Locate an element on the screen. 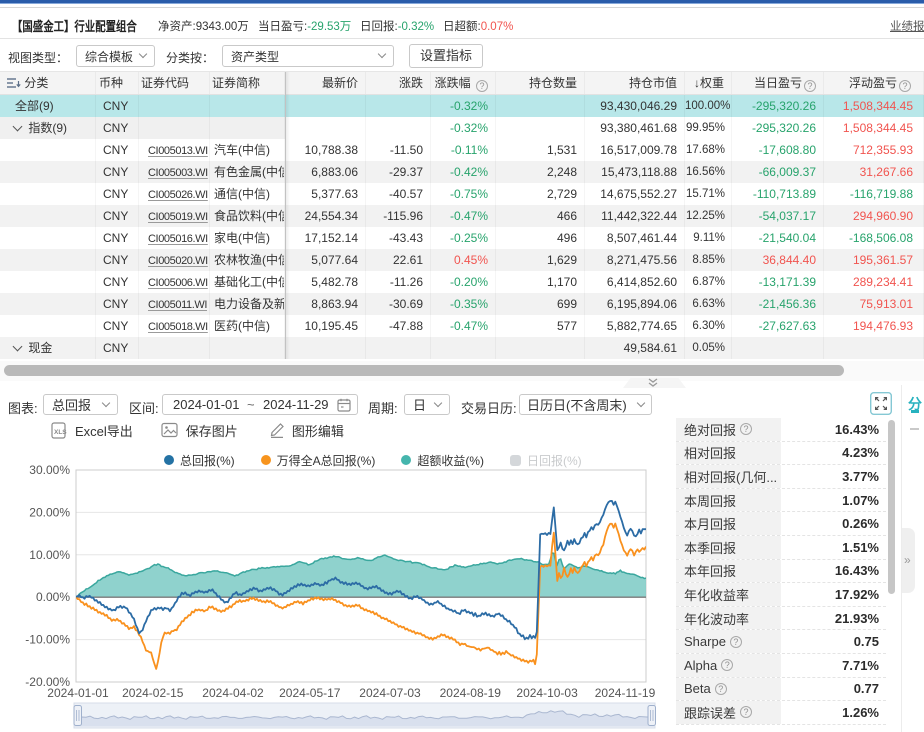 This screenshot has width=924, height=732. svg-text: 10.00% is located at coordinates (49, 555).